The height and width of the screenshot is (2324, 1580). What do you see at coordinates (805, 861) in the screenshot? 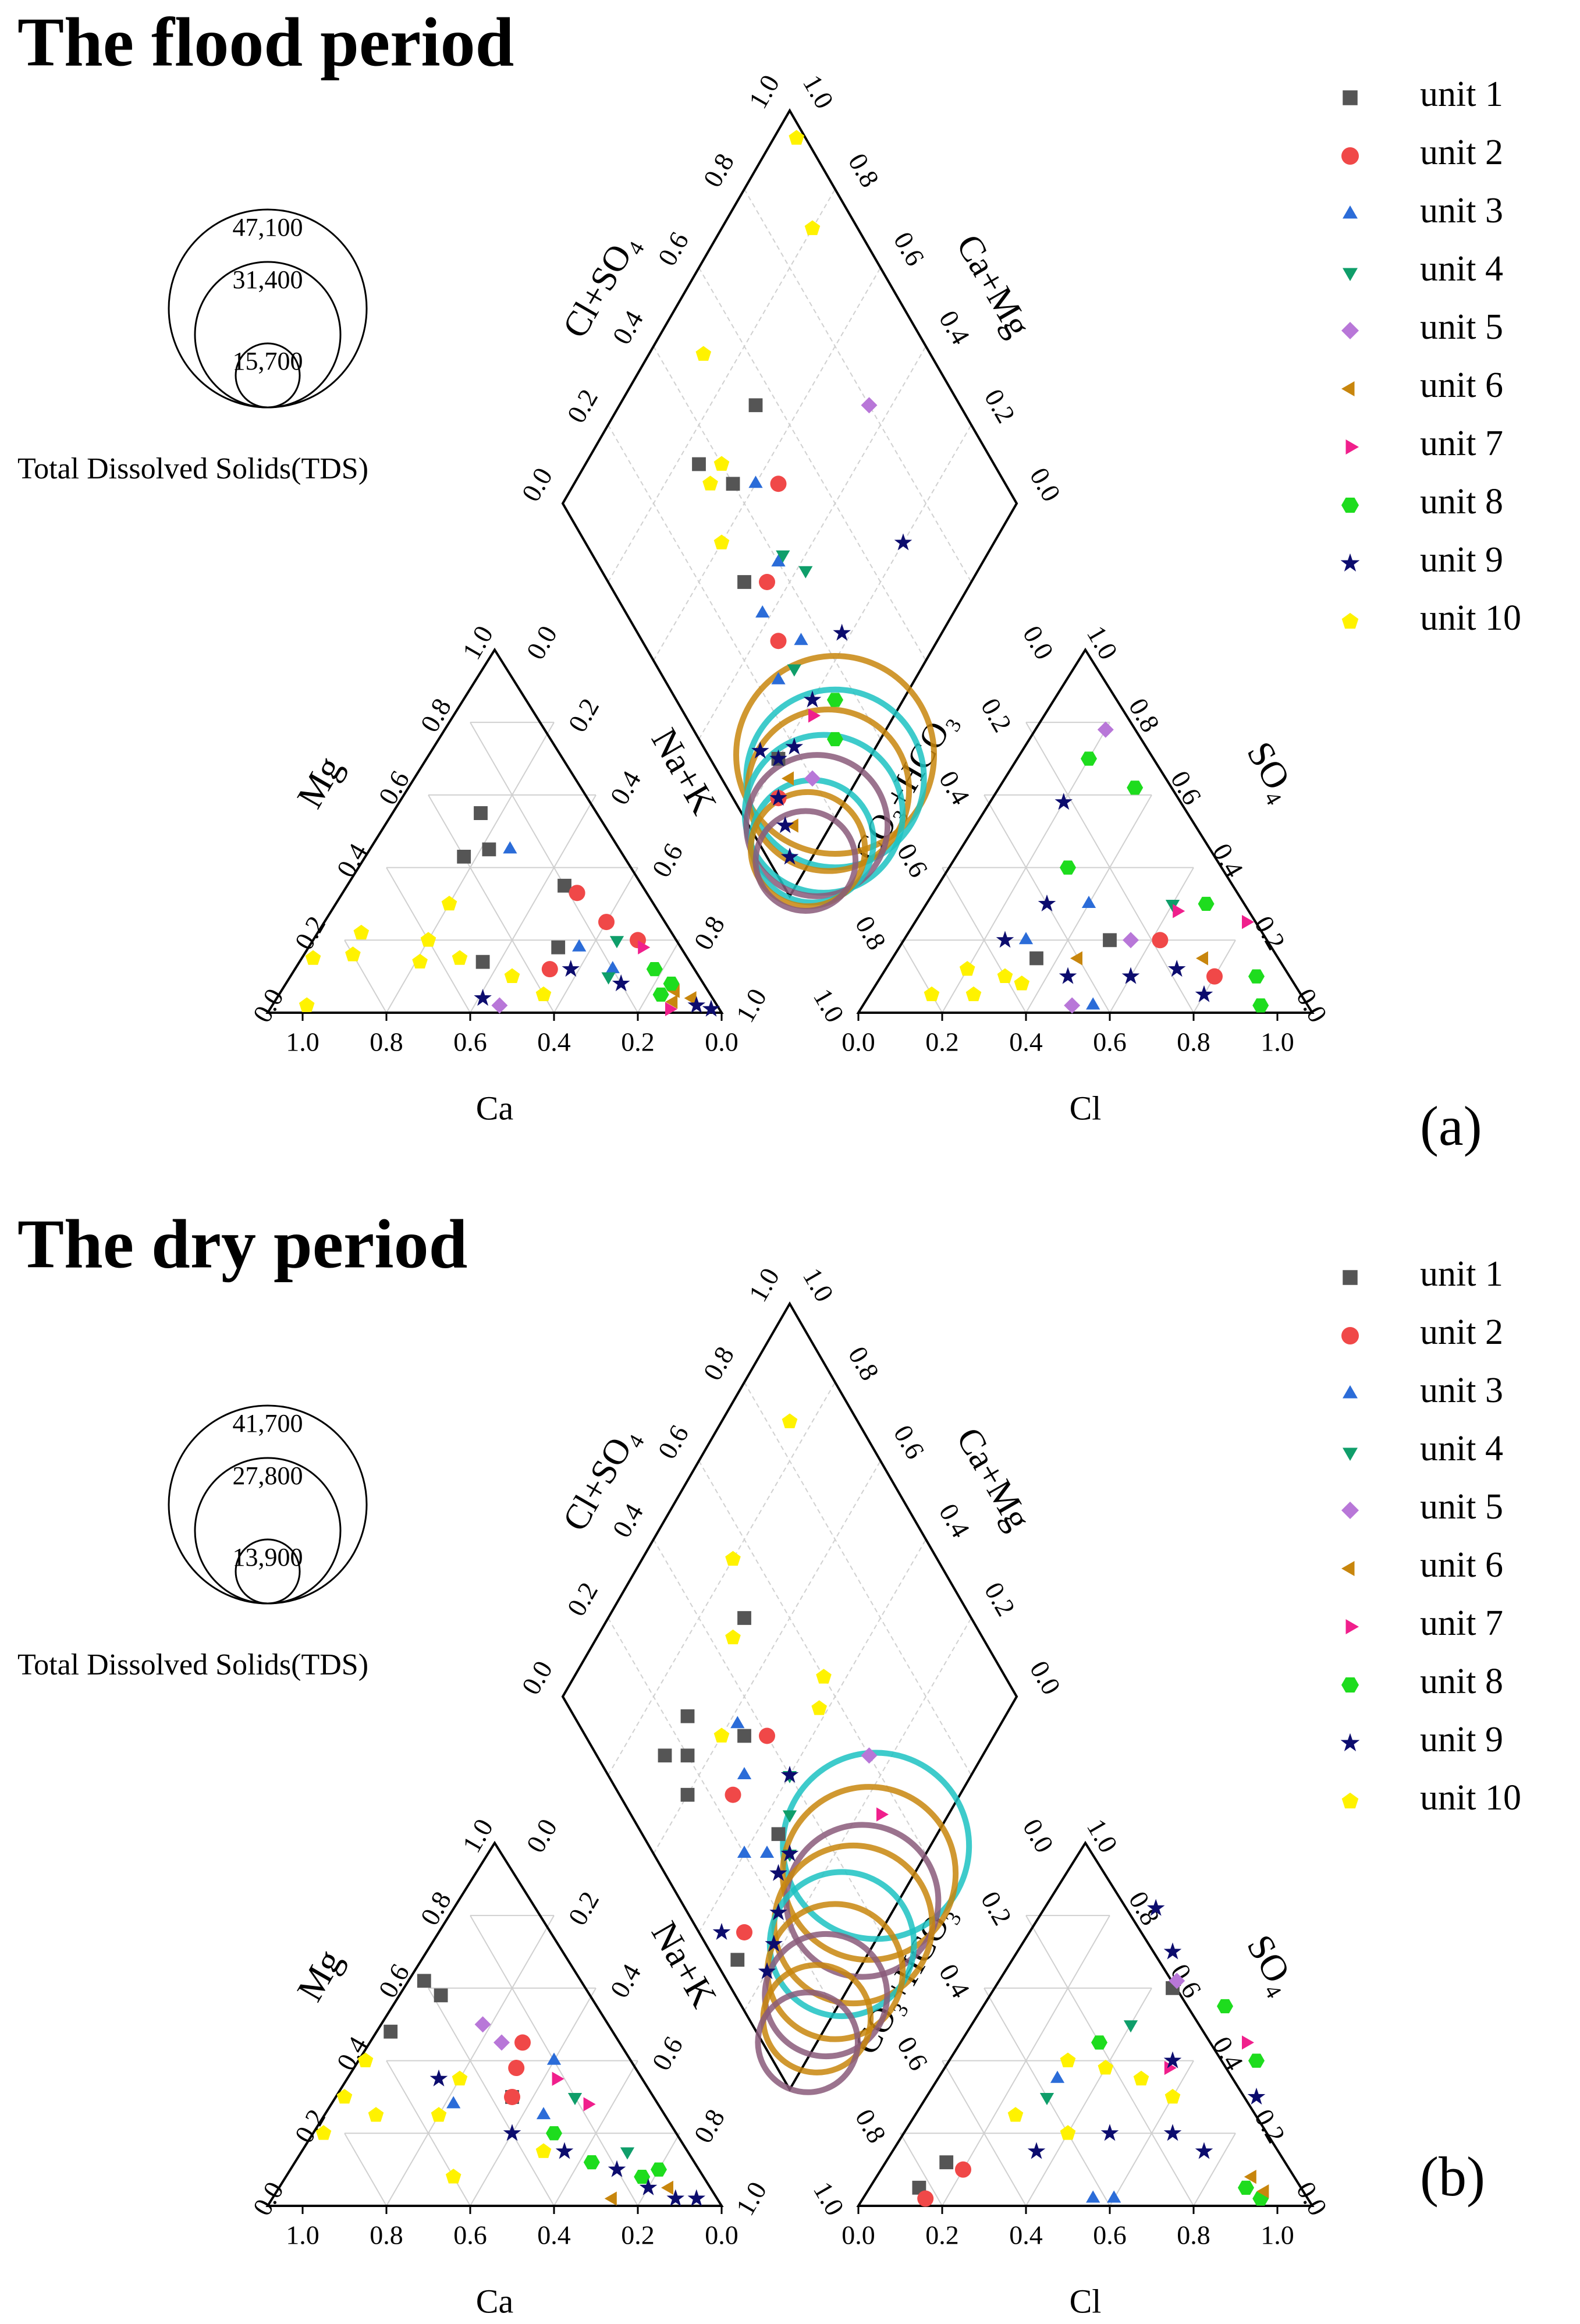
I see `tds-bubble` at bounding box center [805, 861].